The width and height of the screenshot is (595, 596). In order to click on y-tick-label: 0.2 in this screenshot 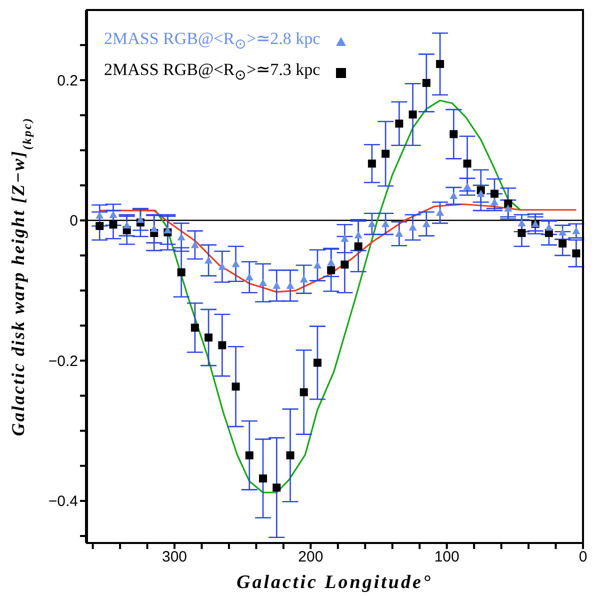, I will do `click(67, 81)`.